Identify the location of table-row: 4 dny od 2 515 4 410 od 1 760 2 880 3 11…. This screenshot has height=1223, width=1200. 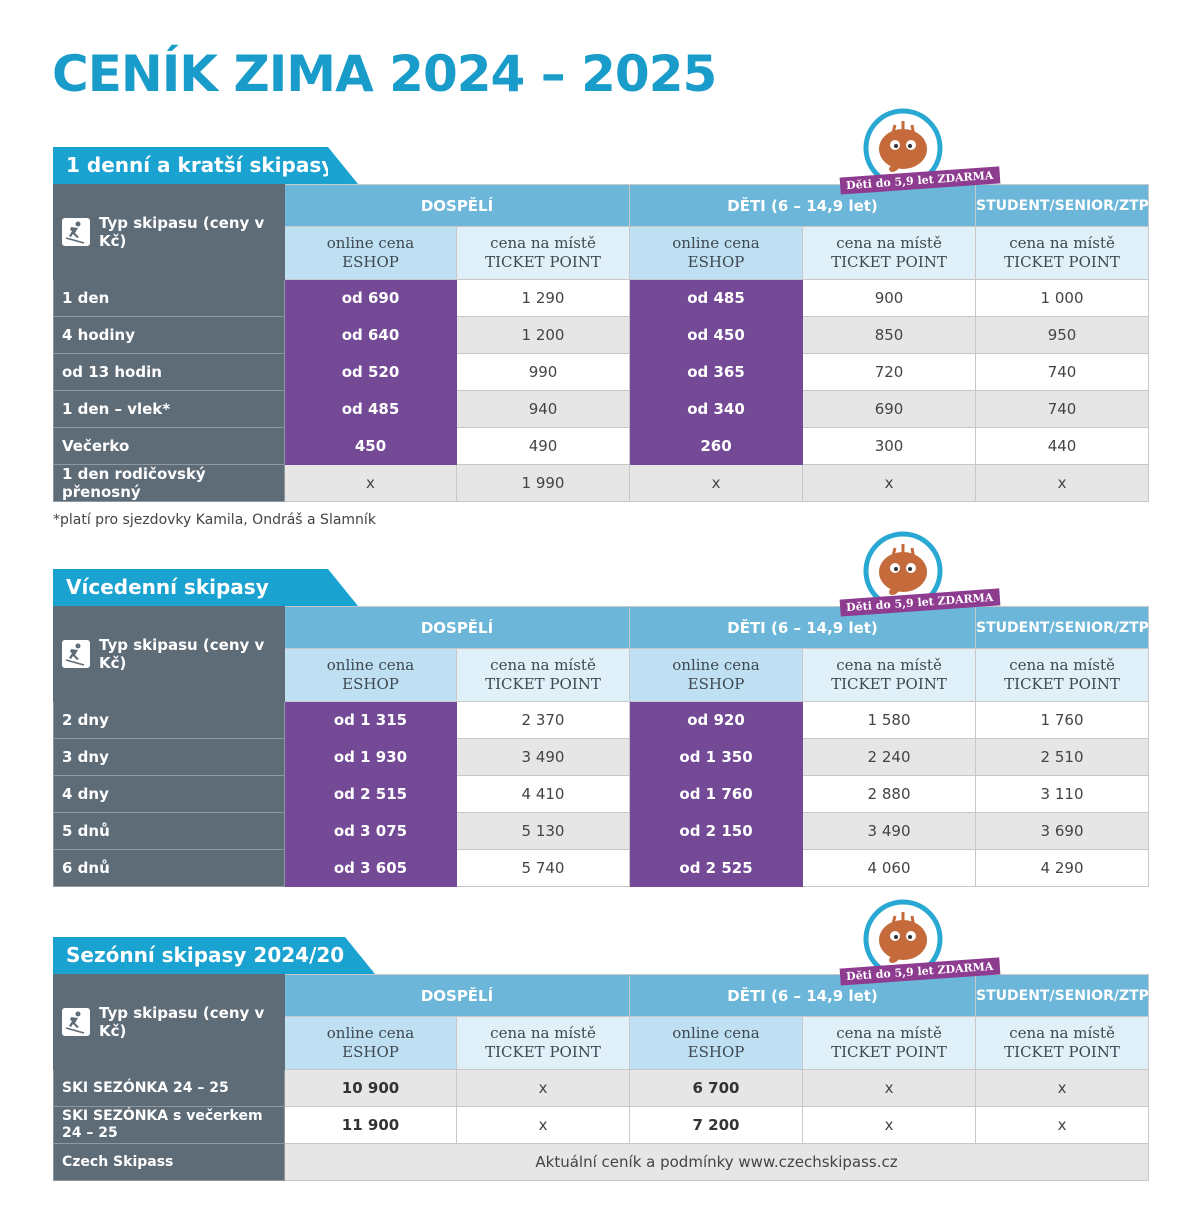
(601, 794).